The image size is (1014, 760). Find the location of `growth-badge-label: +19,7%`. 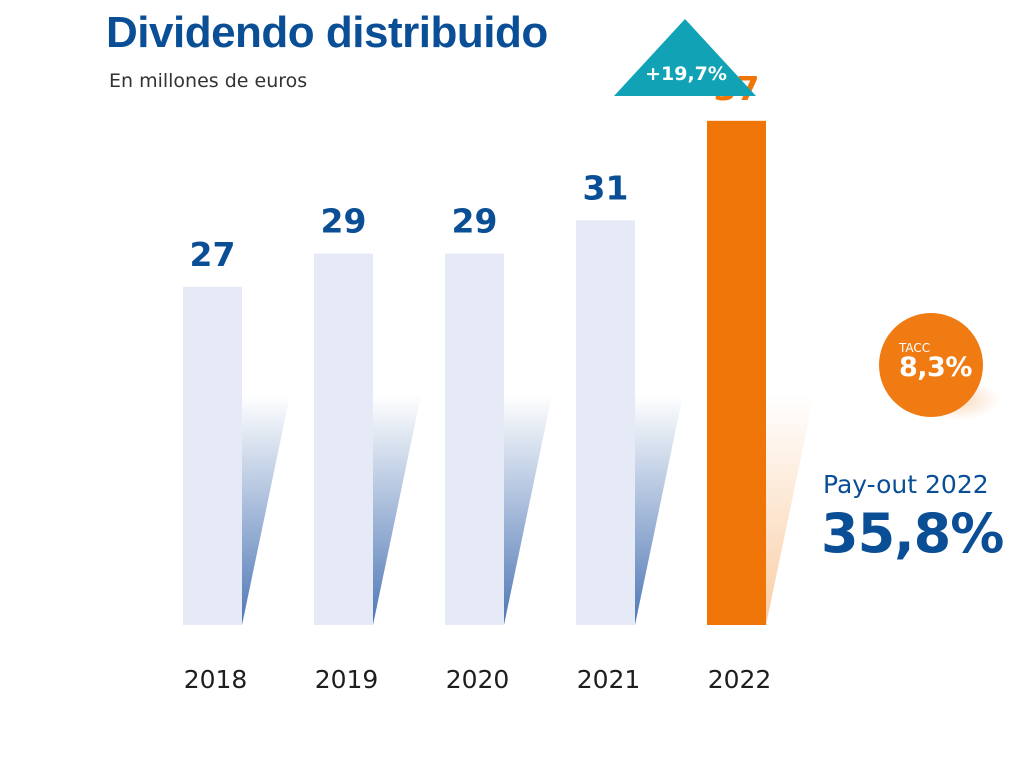

growth-badge-label: +19,7% is located at coordinates (686, 74).